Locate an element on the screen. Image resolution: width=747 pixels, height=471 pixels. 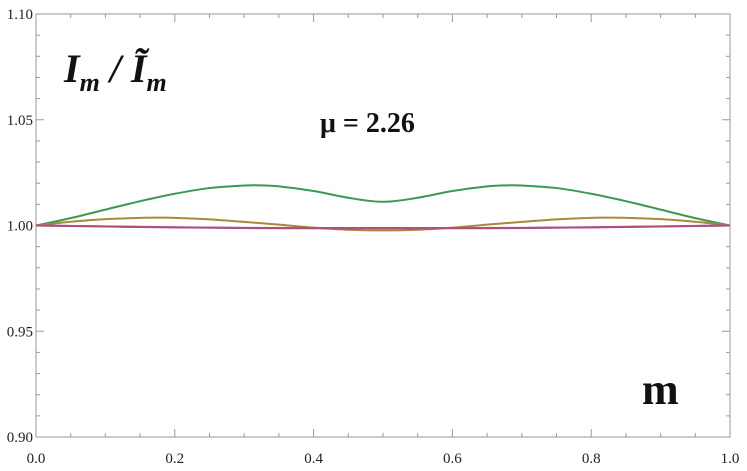
x-tick-label: 0.2 is located at coordinates (174, 459).